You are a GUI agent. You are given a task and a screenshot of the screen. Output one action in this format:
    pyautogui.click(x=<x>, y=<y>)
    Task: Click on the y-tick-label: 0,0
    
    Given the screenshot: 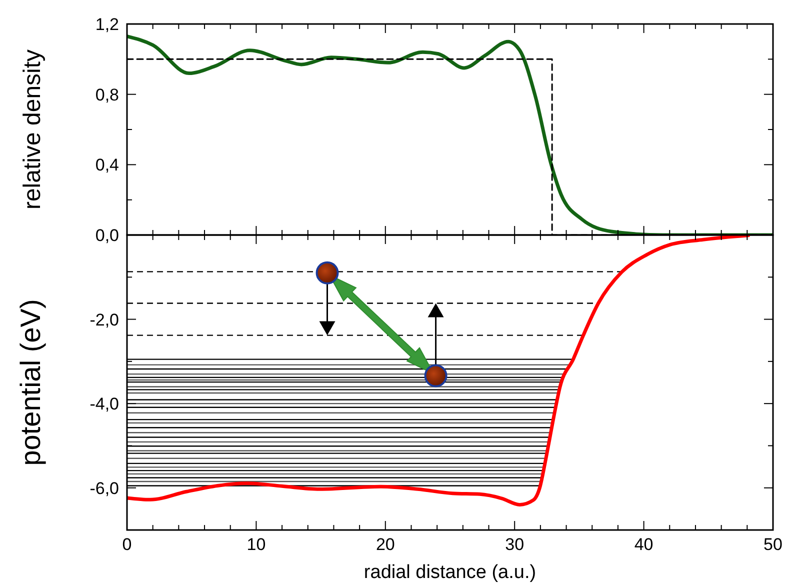 What is the action you would take?
    pyautogui.click(x=107, y=235)
    